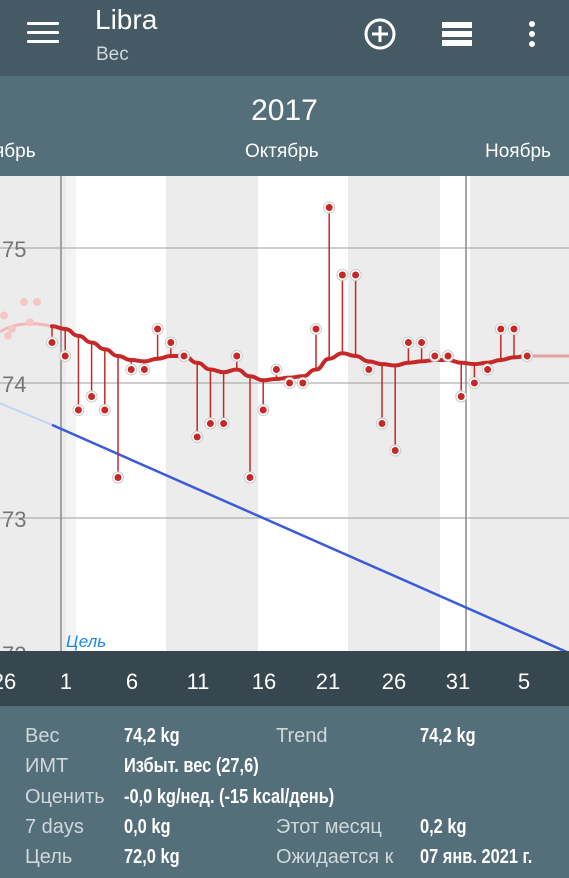 This screenshot has height=878, width=569. Describe the element at coordinates (152, 857) in the screenshot. I see `stat-goal-value: 72,0 kg` at that location.